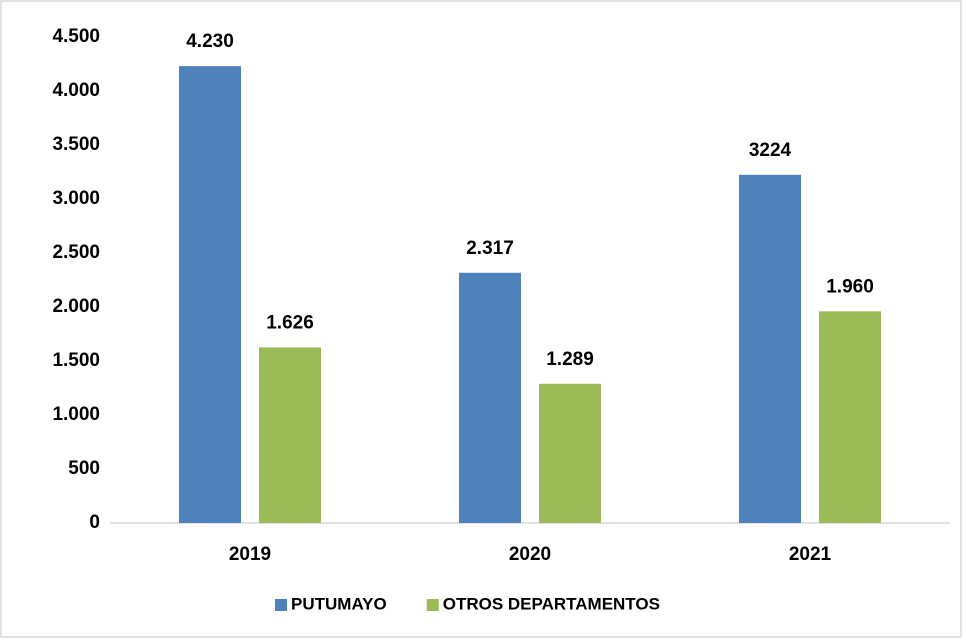 The height and width of the screenshot is (640, 966). Describe the element at coordinates (76, 36) in the screenshot. I see `y-tick-label: 4.500` at that location.